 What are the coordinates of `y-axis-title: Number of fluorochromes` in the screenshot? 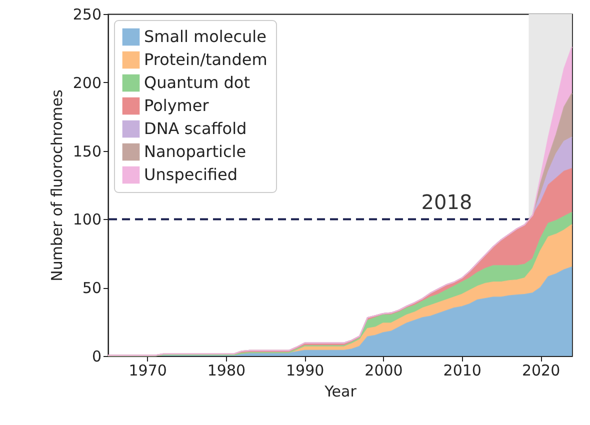 It's located at (57, 185).